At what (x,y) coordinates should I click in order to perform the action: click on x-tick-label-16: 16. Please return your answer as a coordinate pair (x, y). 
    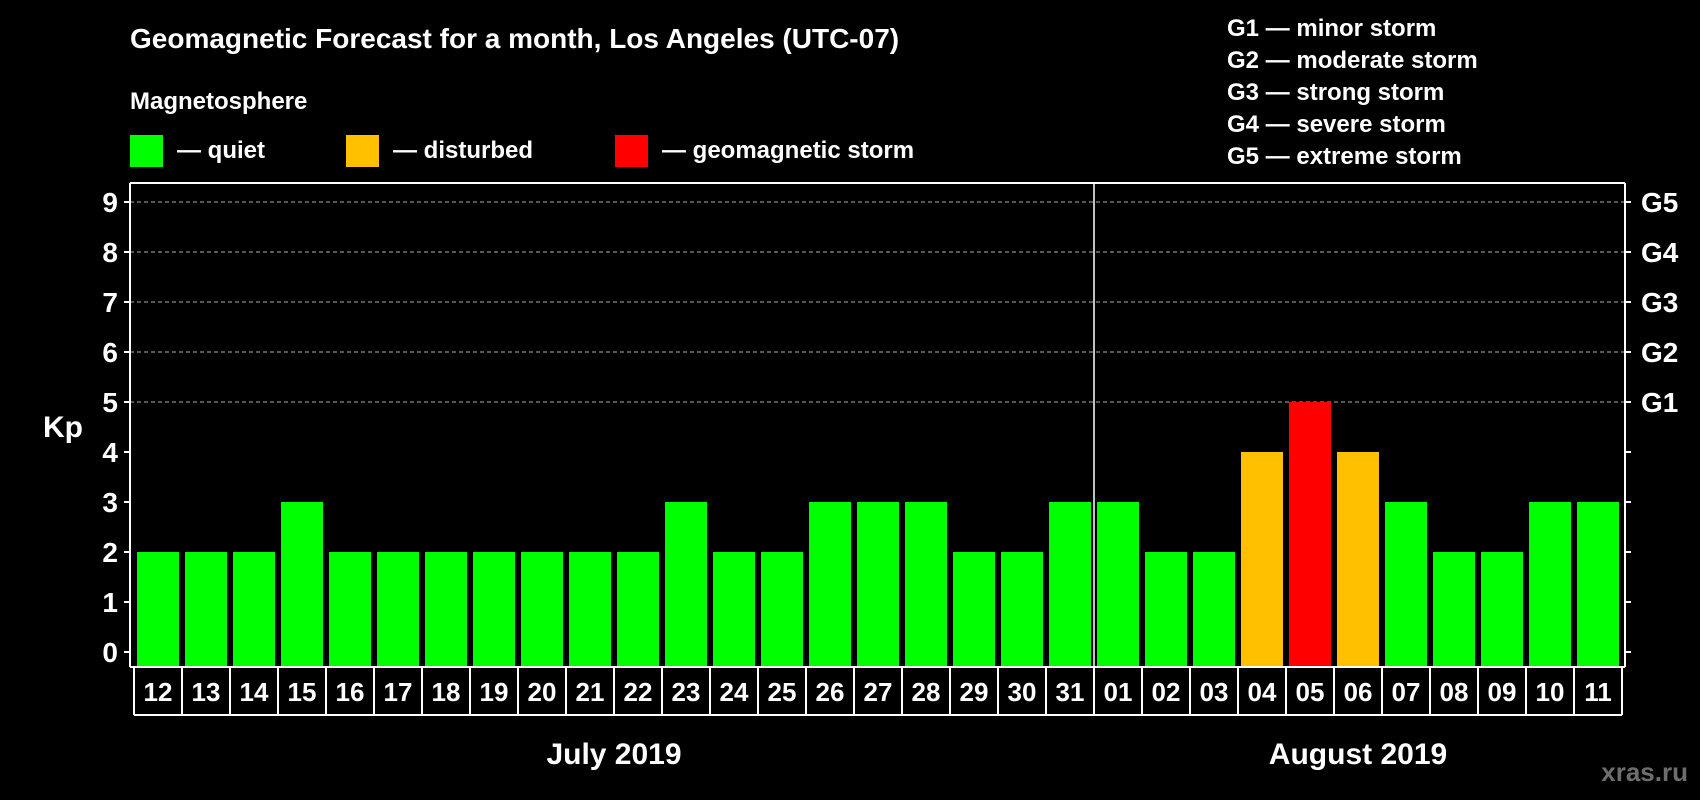
    Looking at the image, I should click on (350, 692).